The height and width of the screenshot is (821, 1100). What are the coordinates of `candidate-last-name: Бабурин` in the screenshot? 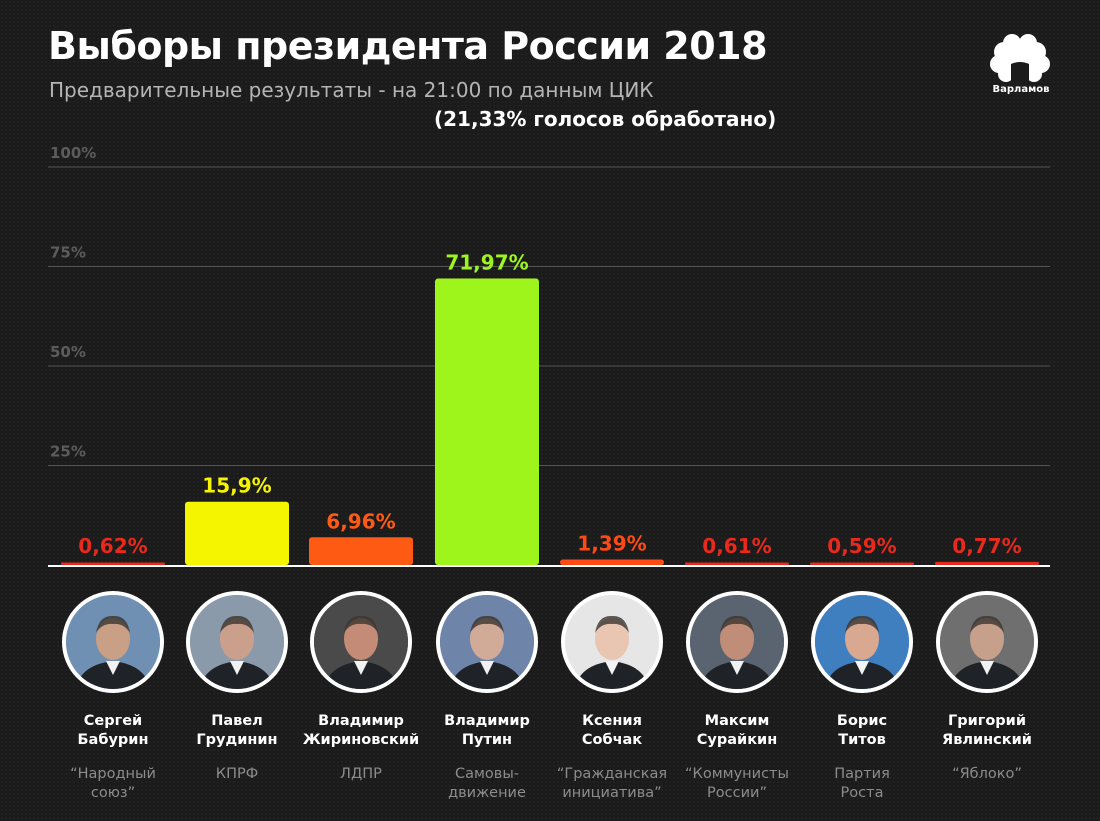 It's located at (113, 740).